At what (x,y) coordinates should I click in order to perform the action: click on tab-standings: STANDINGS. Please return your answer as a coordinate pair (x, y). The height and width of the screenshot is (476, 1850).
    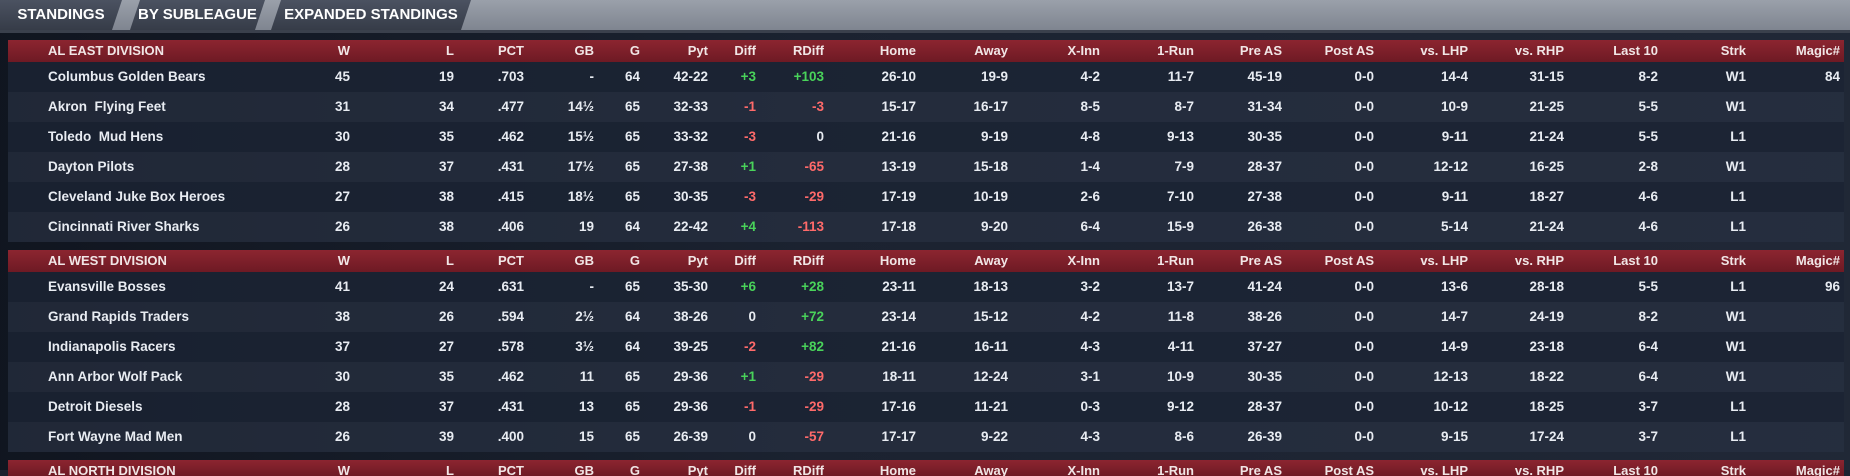
    Looking at the image, I should click on (61, 15).